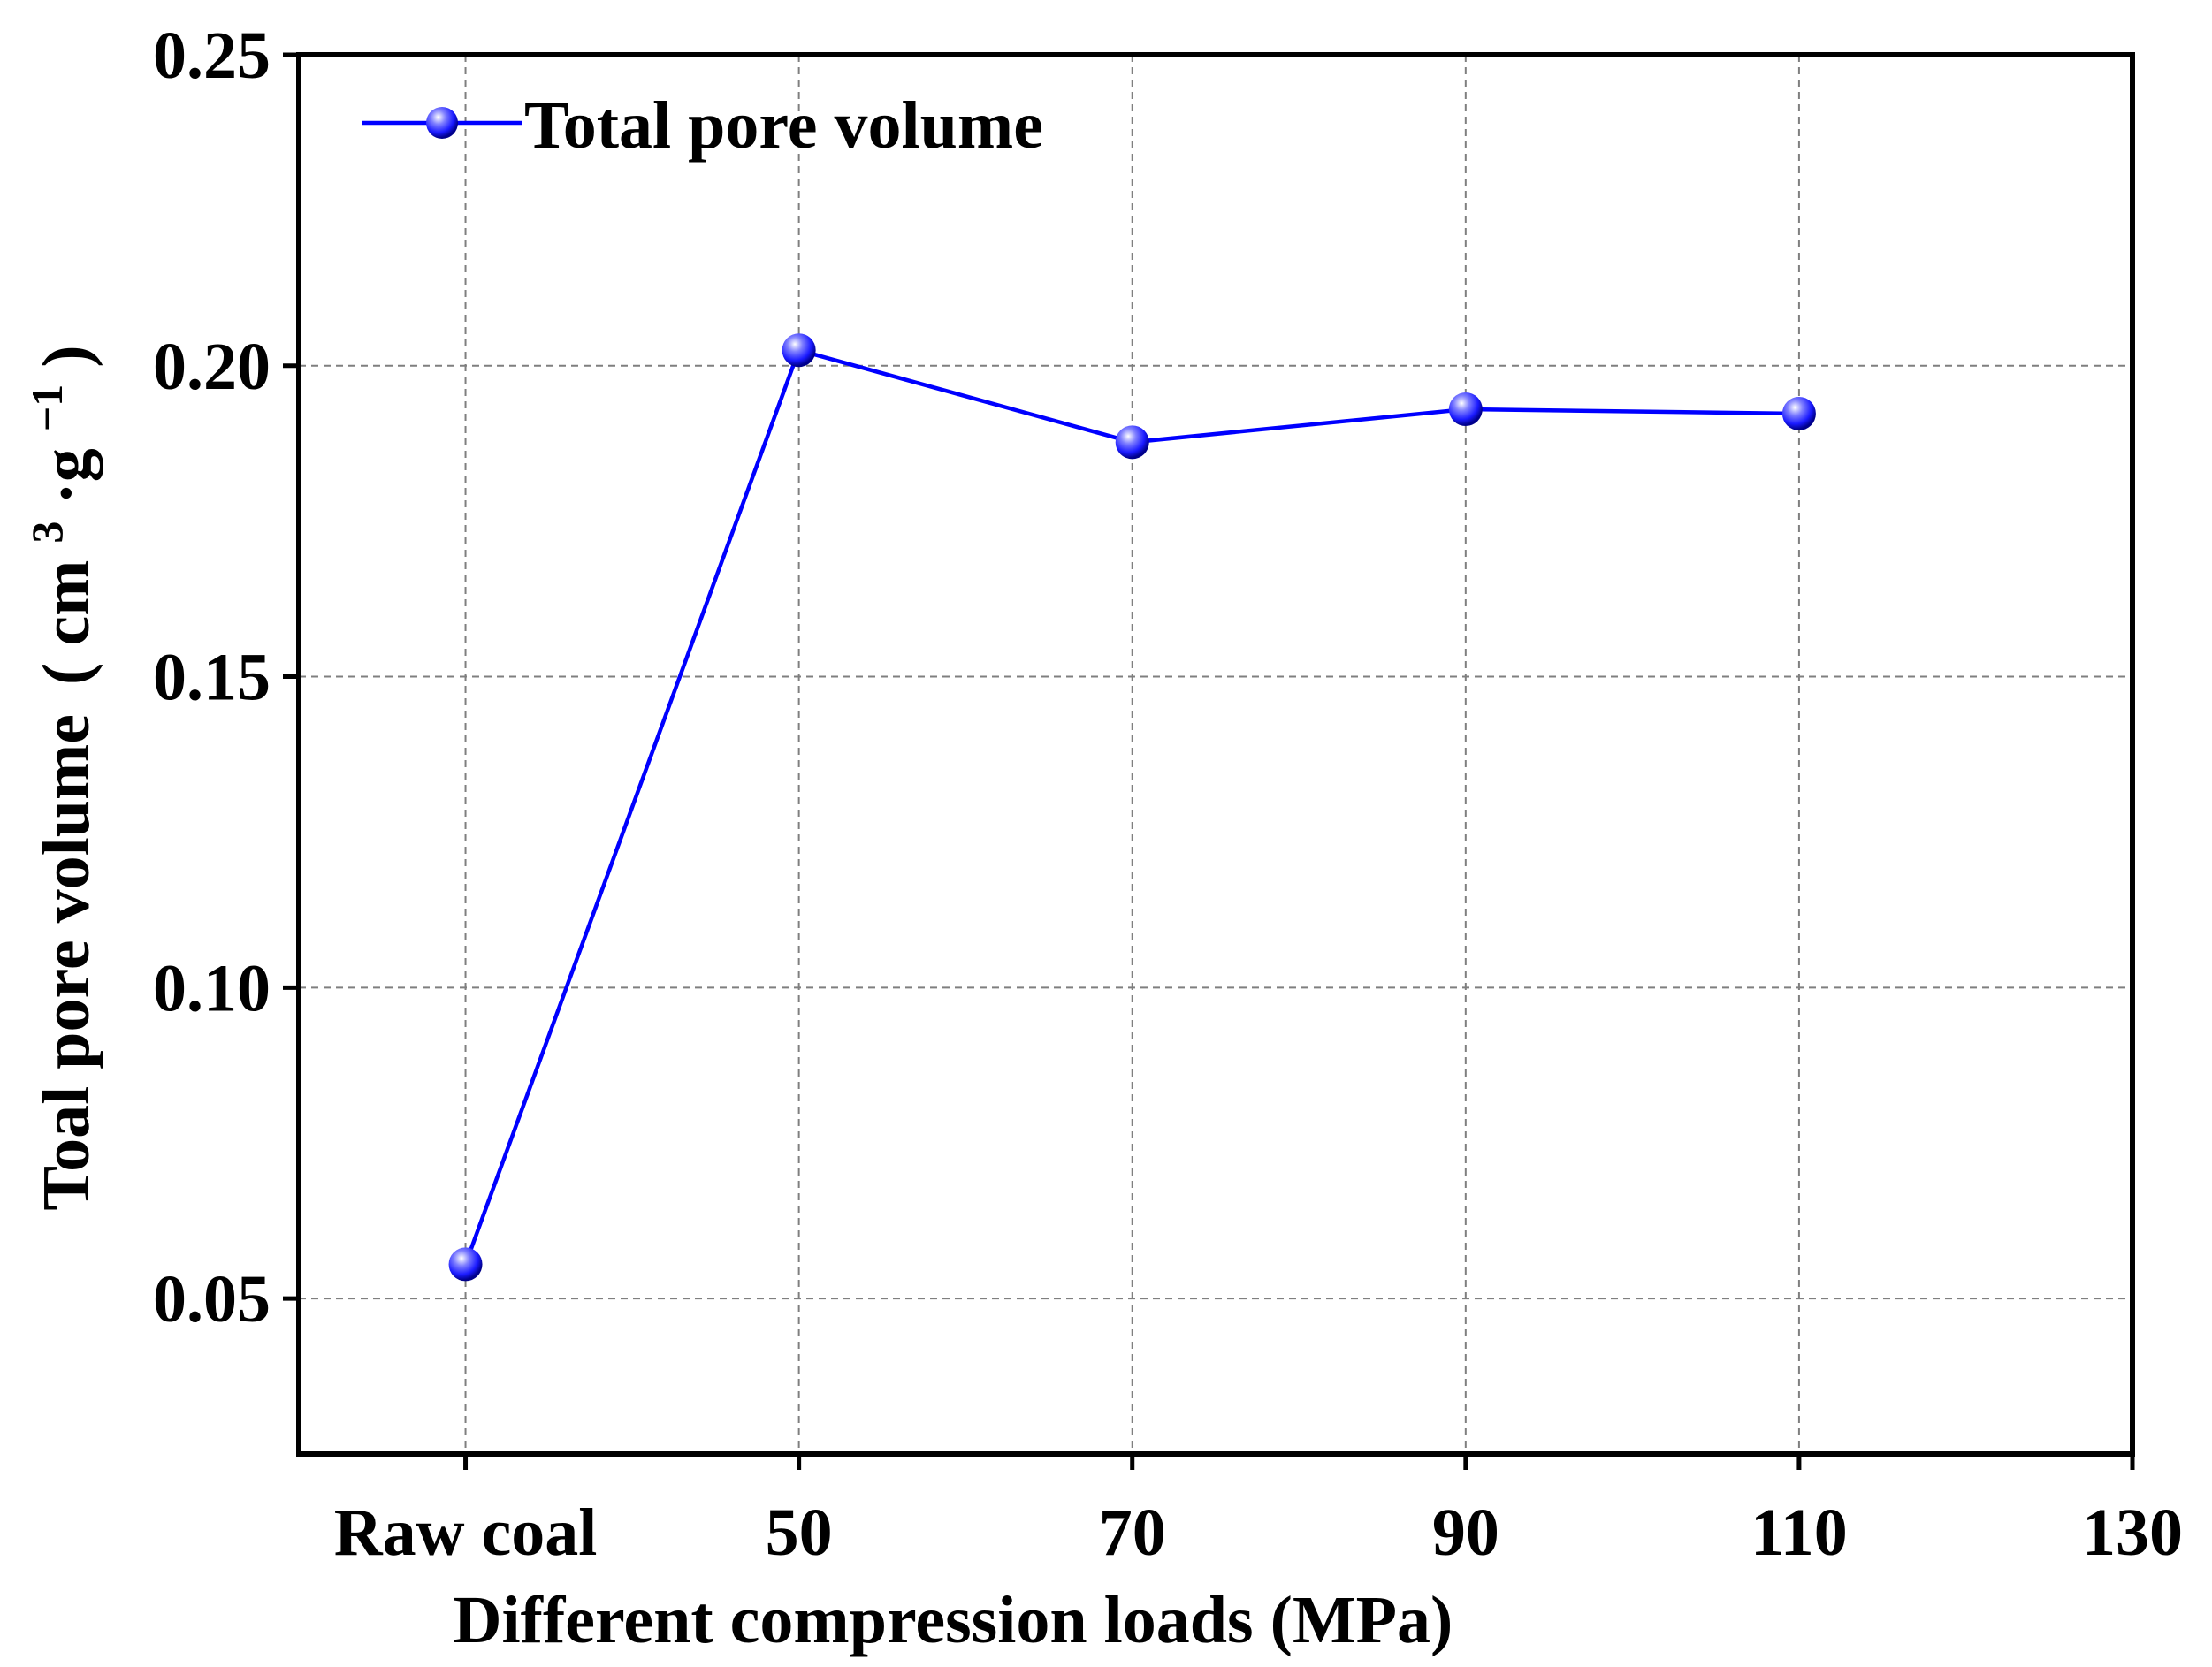 The width and height of the screenshot is (2212, 1667). Describe the element at coordinates (1132, 1533) in the screenshot. I see `x-tick-label-2: 70` at that location.